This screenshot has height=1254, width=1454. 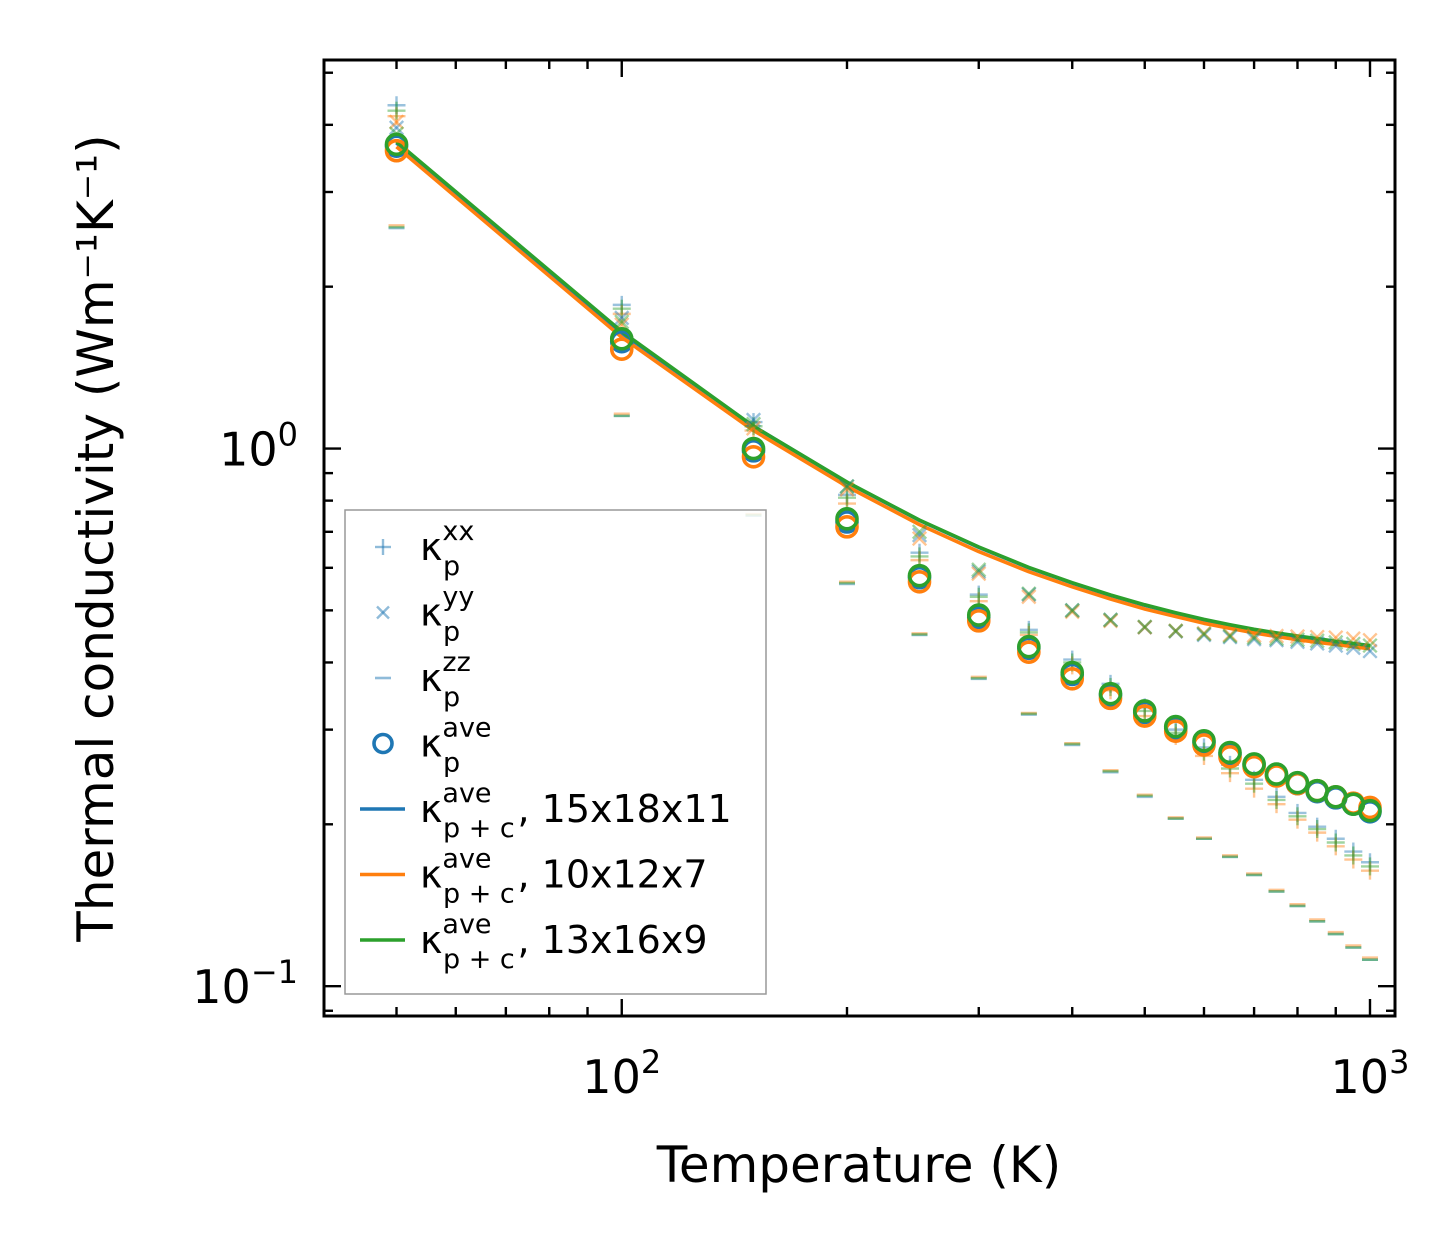 What do you see at coordinates (1254, 764) in the screenshot?
I see `series-11-point-13-ring` at bounding box center [1254, 764].